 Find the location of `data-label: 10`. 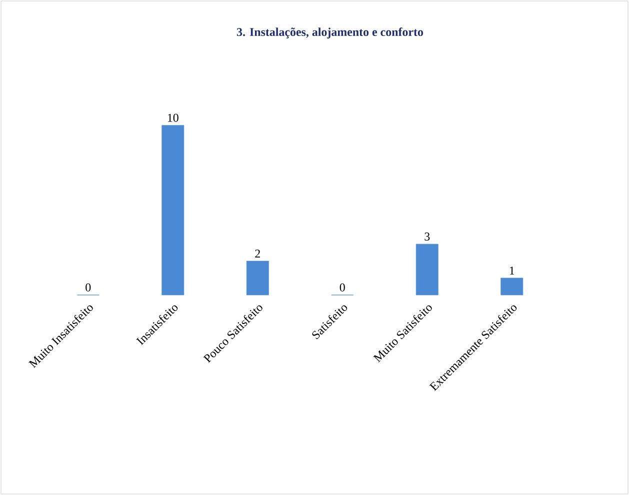

data-label: 10 is located at coordinates (173, 118).